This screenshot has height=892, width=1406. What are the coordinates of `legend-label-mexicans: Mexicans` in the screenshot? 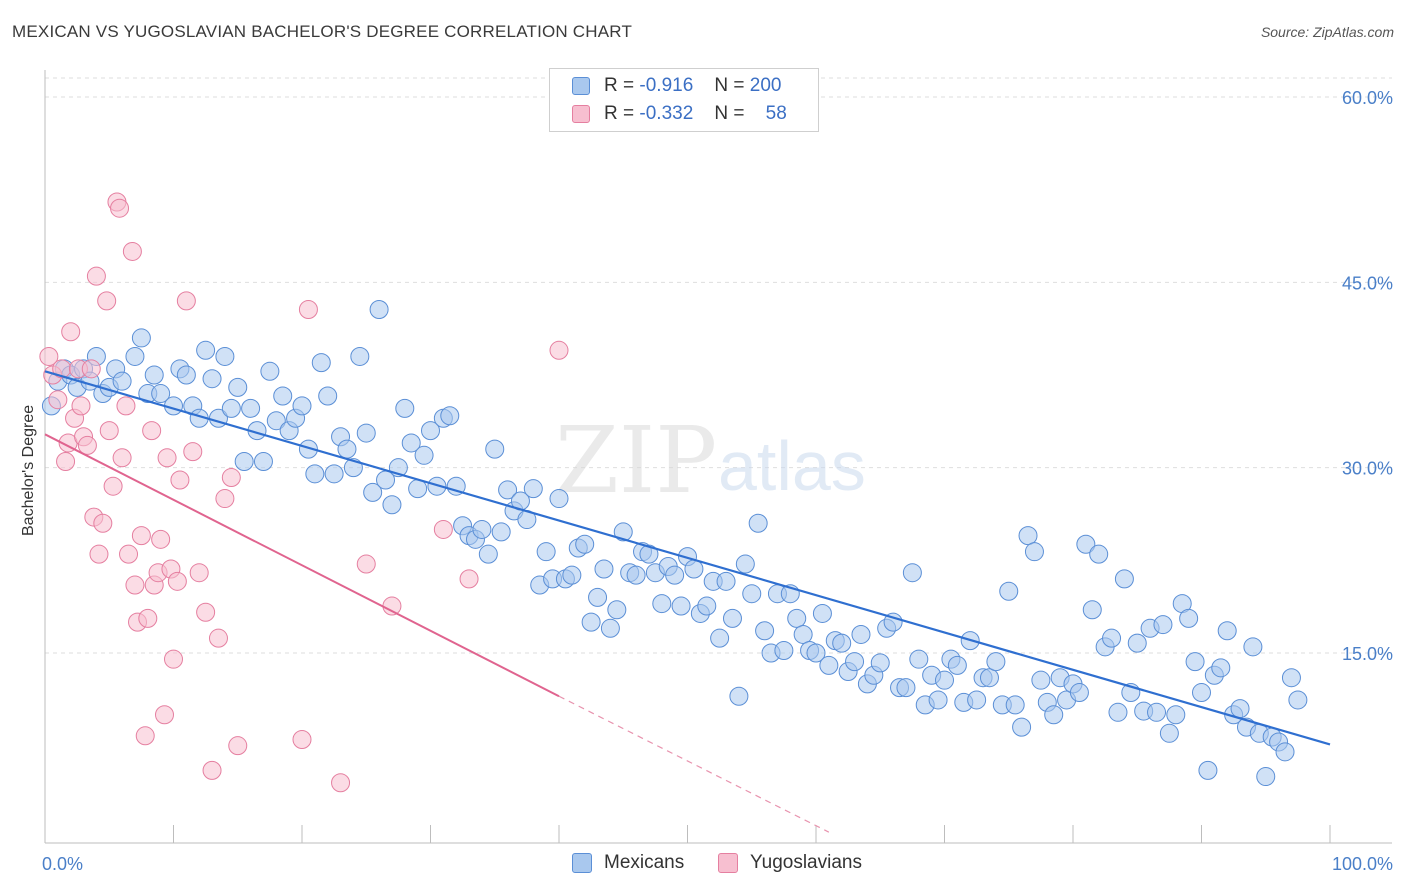 It's located at (644, 862).